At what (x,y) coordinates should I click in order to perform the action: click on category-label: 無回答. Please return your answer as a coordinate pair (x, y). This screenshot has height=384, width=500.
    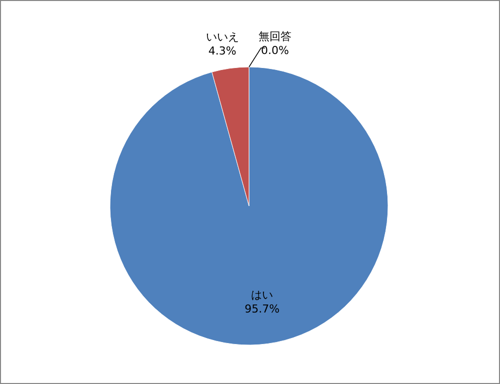
    Looking at the image, I should click on (275, 36).